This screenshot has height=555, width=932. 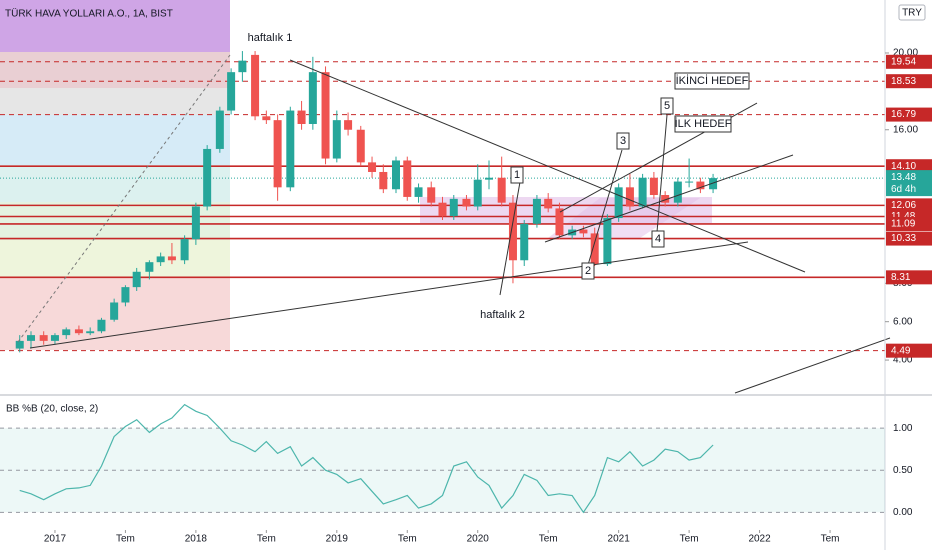 I want to click on countdown-label: 6d 4h, so click(x=903, y=189).